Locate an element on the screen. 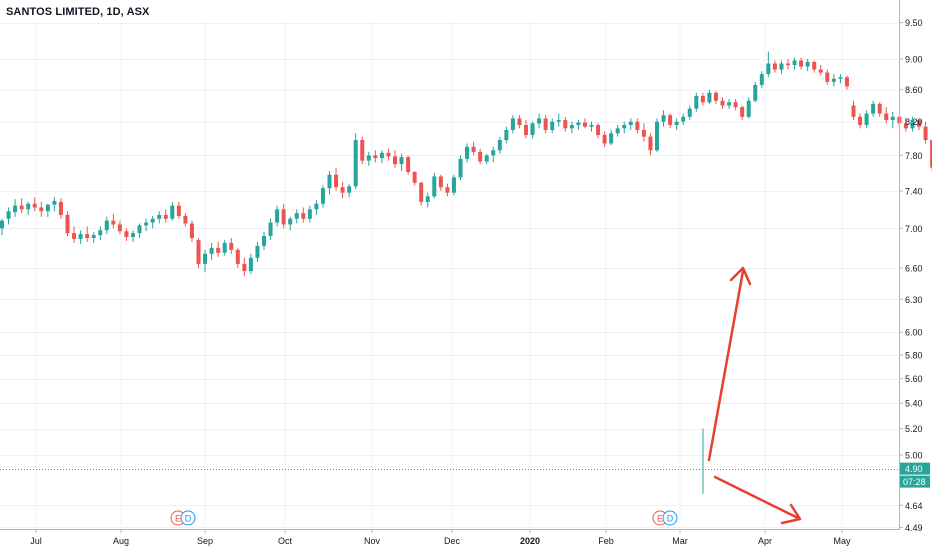 This screenshot has width=932, height=555. y-tick-label: 6.60 is located at coordinates (914, 268).